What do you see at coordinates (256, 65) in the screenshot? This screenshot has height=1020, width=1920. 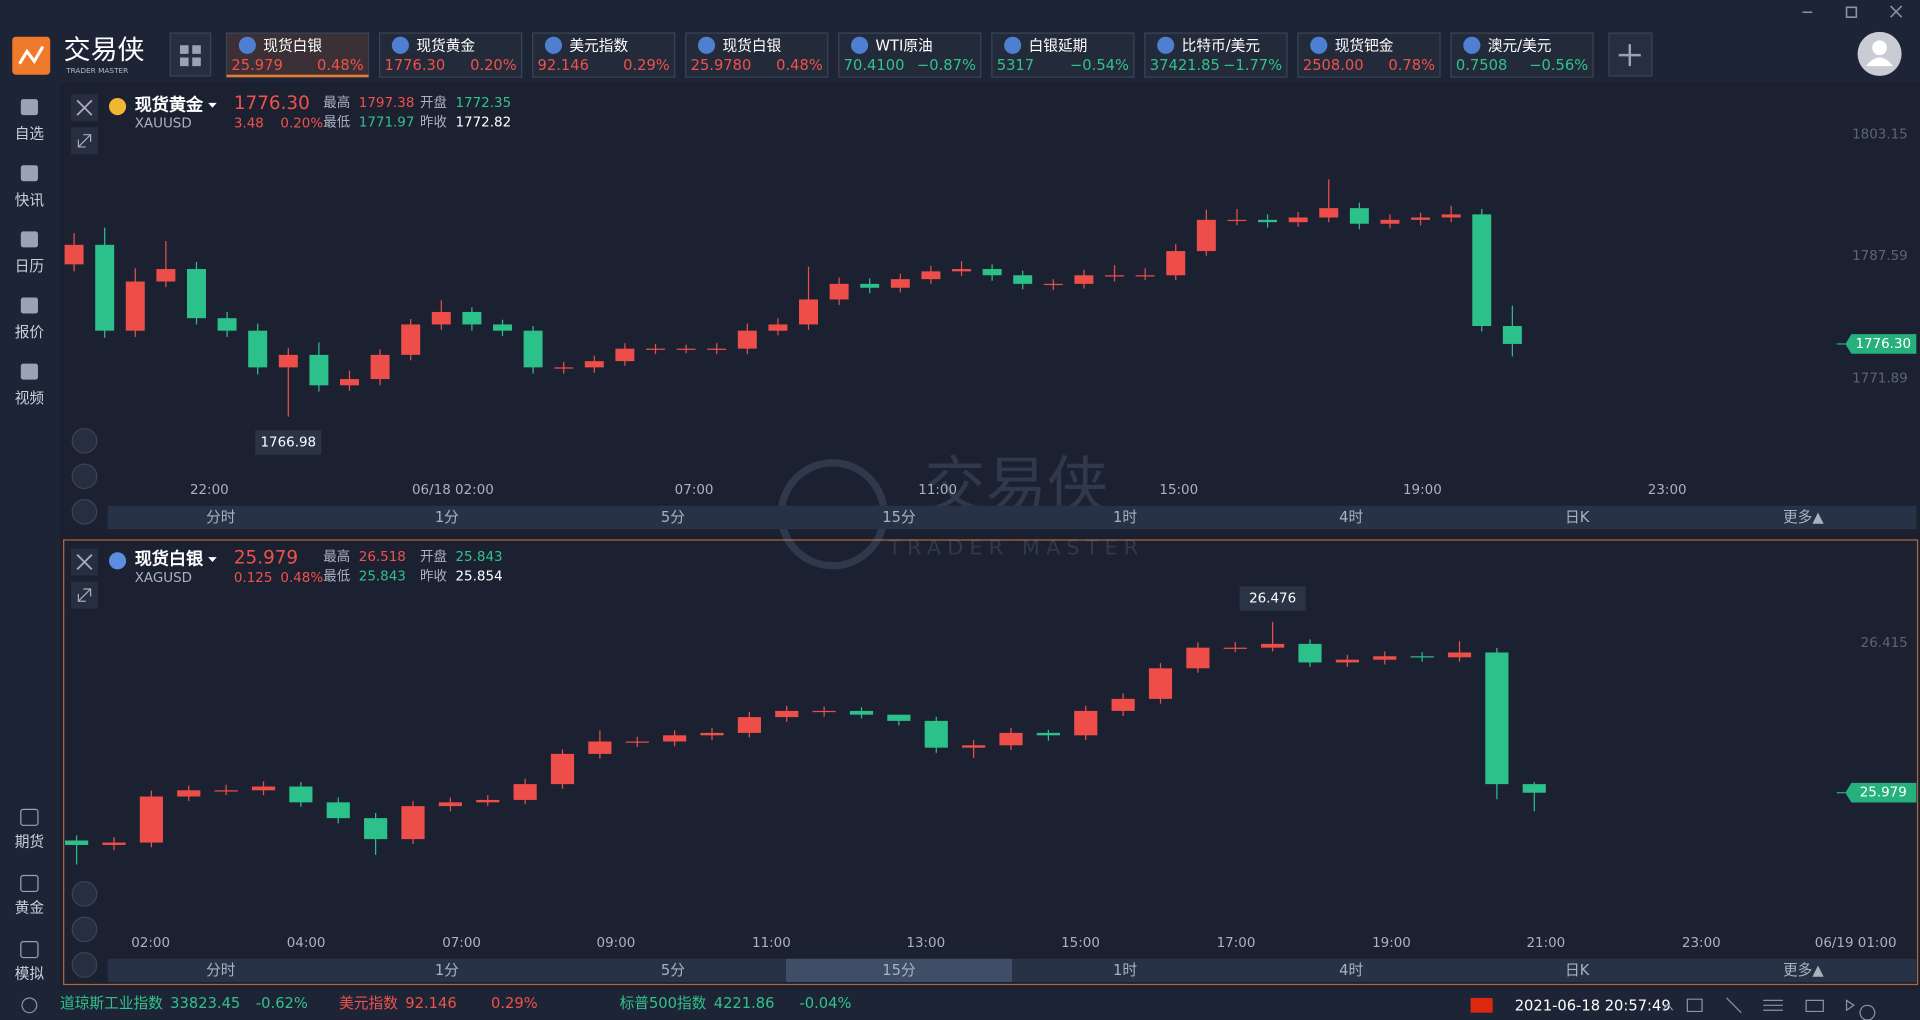 I see `ticker-price: 25.979` at bounding box center [256, 65].